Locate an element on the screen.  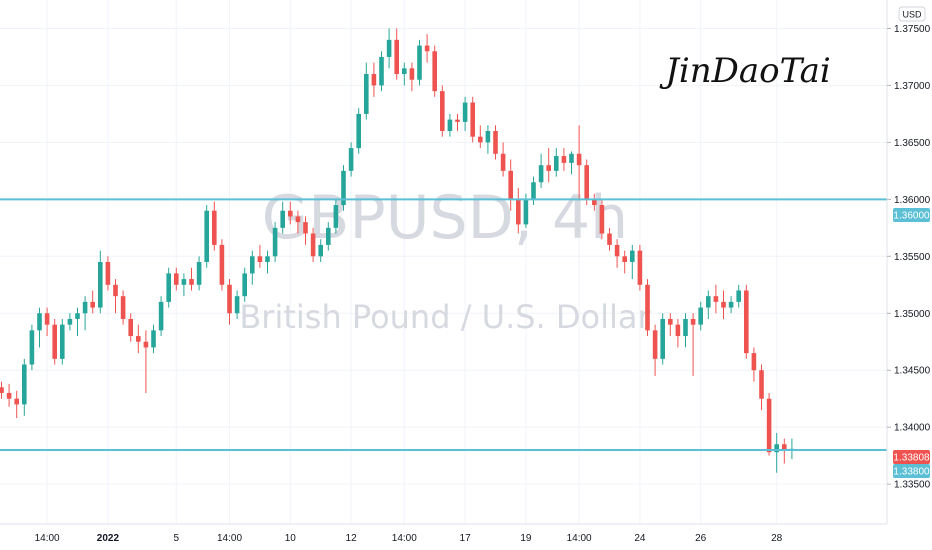
signature-logo: JinDaoTai is located at coordinates (745, 71).